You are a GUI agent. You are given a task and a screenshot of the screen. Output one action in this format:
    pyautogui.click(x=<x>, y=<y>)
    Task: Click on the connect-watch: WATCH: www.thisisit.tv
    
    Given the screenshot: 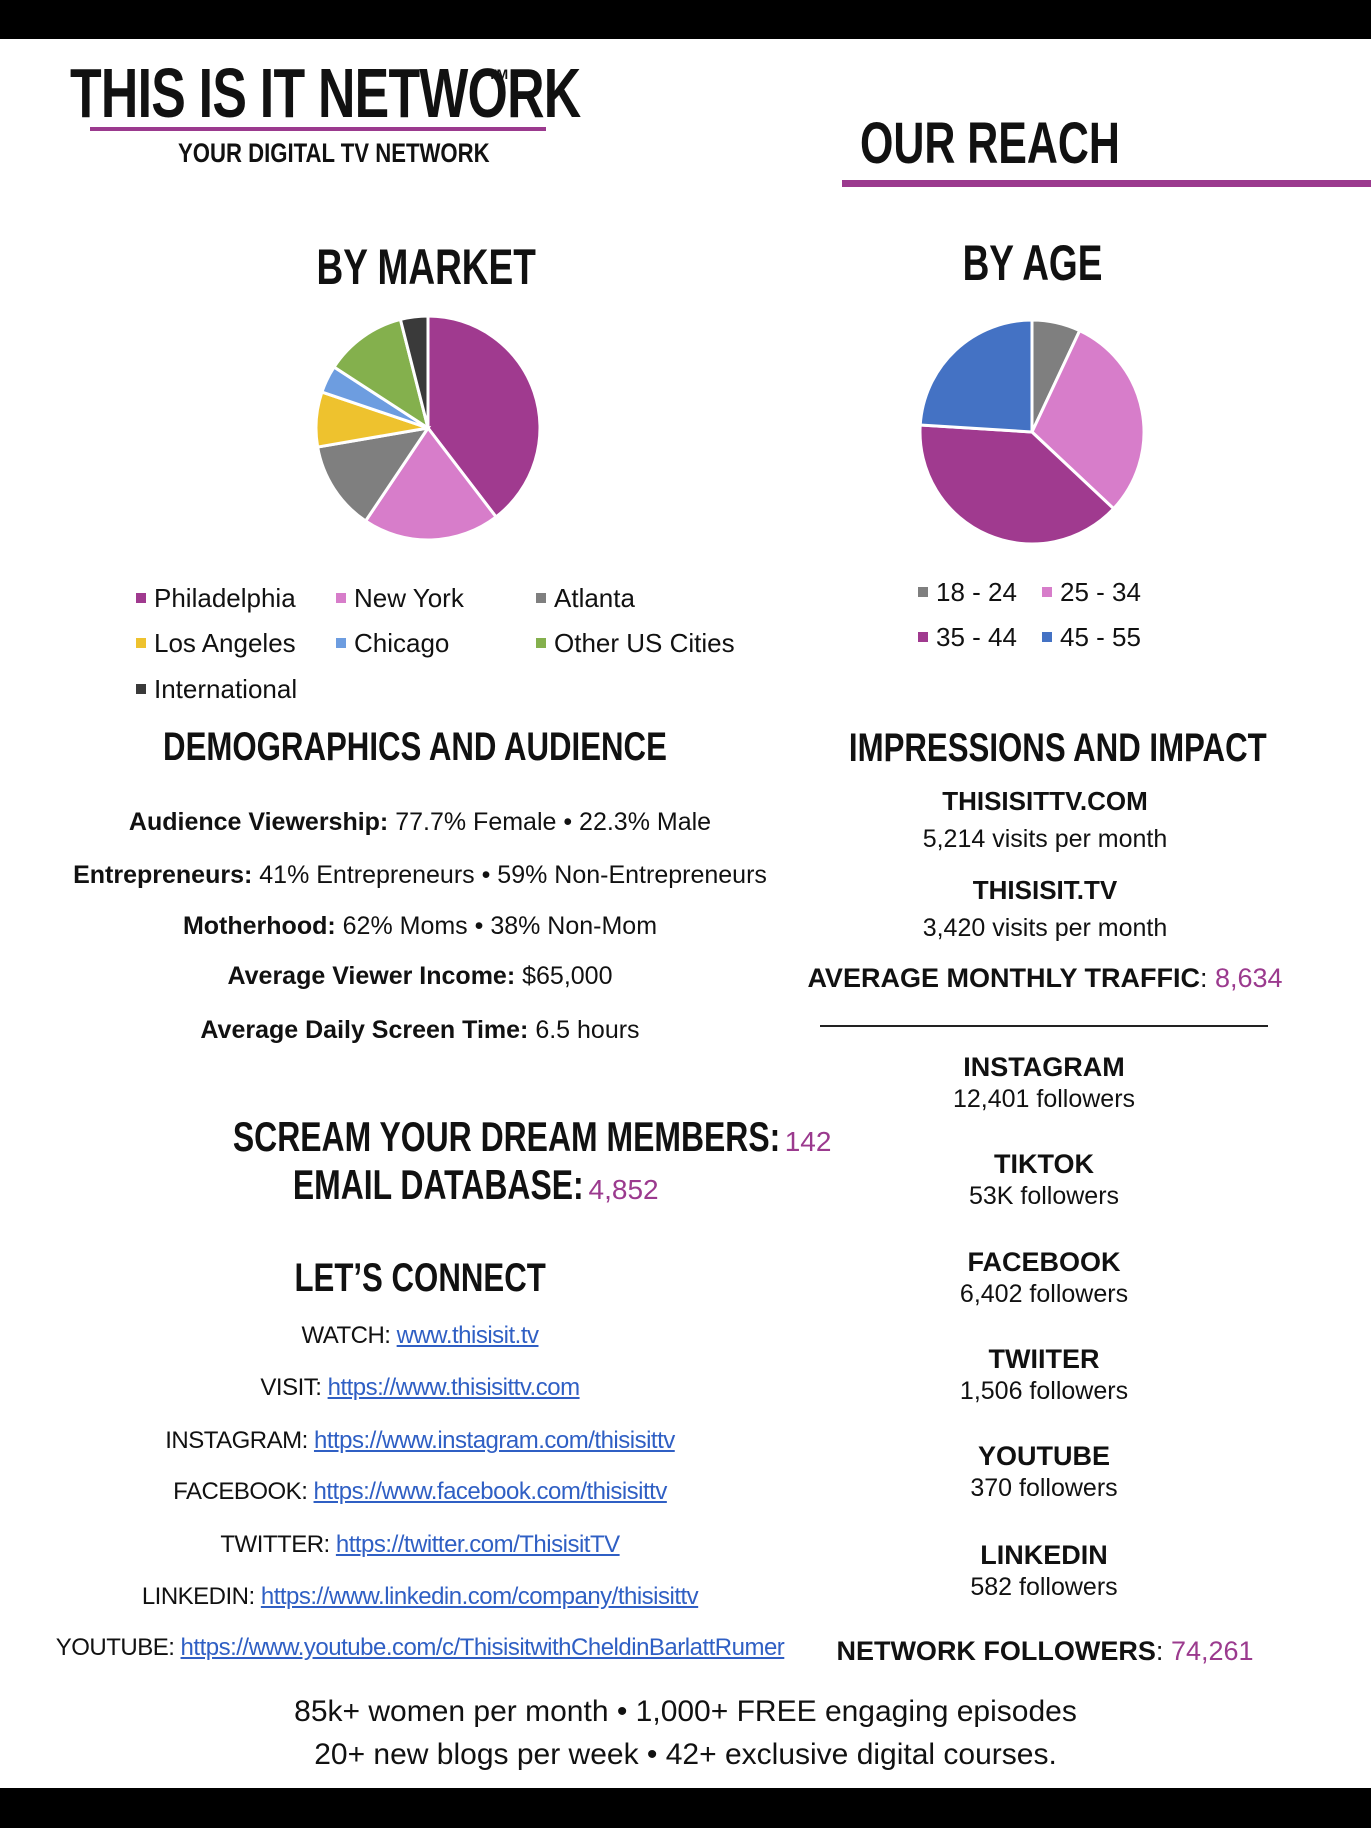 What is the action you would take?
    pyautogui.click(x=420, y=1335)
    